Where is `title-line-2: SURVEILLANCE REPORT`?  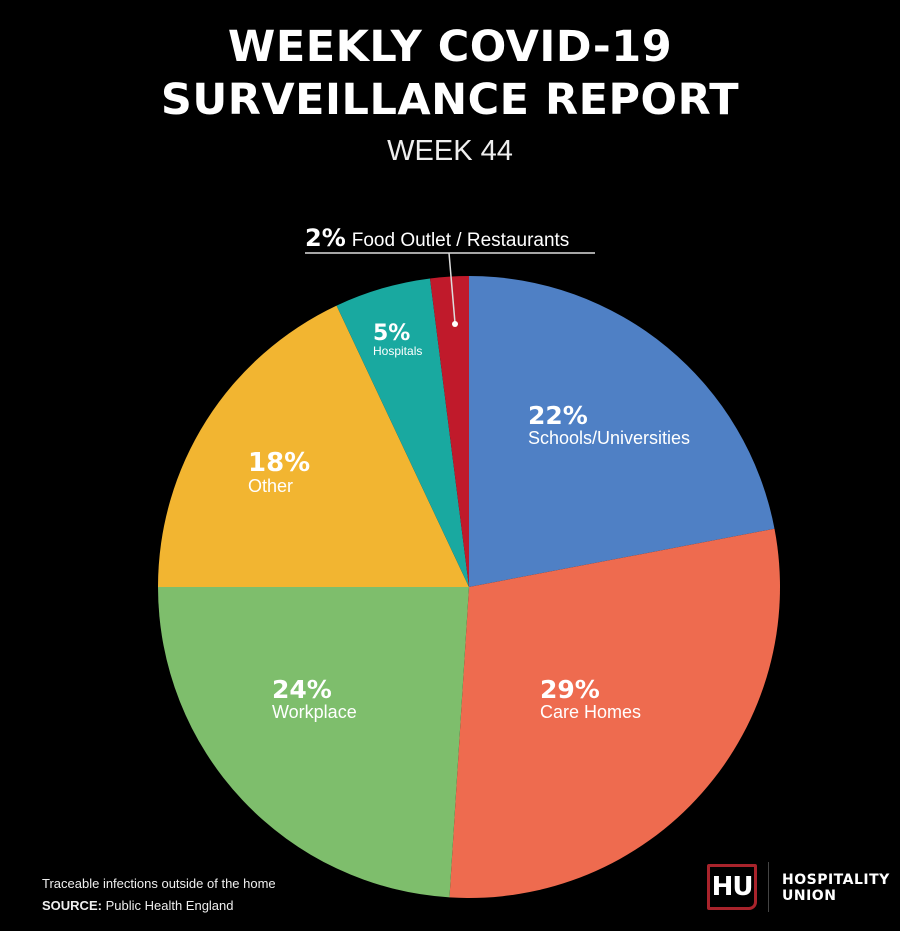
title-line-2: SURVEILLANCE REPORT is located at coordinates (450, 100).